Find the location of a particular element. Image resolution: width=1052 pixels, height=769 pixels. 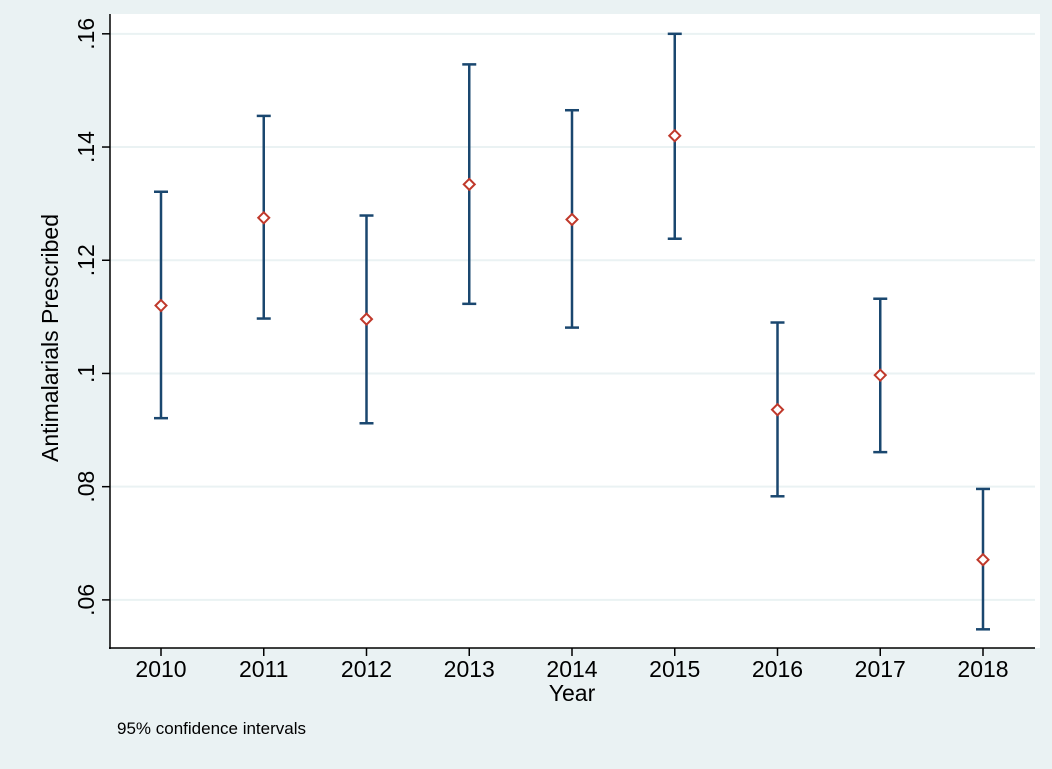

x-axis-ticks: 2010 2011 2012 2013 2014 2015 2016 2017 2018 is located at coordinates (572, 665).